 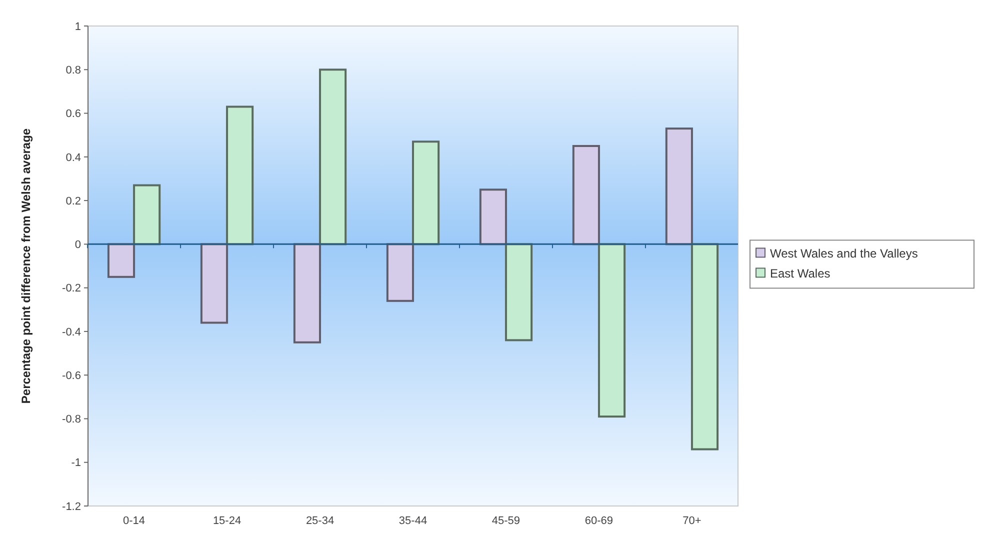 What do you see at coordinates (844, 253) in the screenshot?
I see `legend-label: West Wales and the Valleys` at bounding box center [844, 253].